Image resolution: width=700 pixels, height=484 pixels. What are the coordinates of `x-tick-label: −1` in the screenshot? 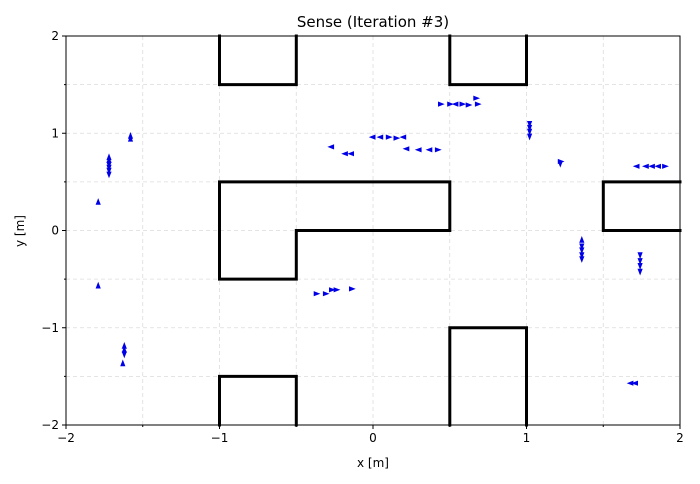 It's located at (220, 438).